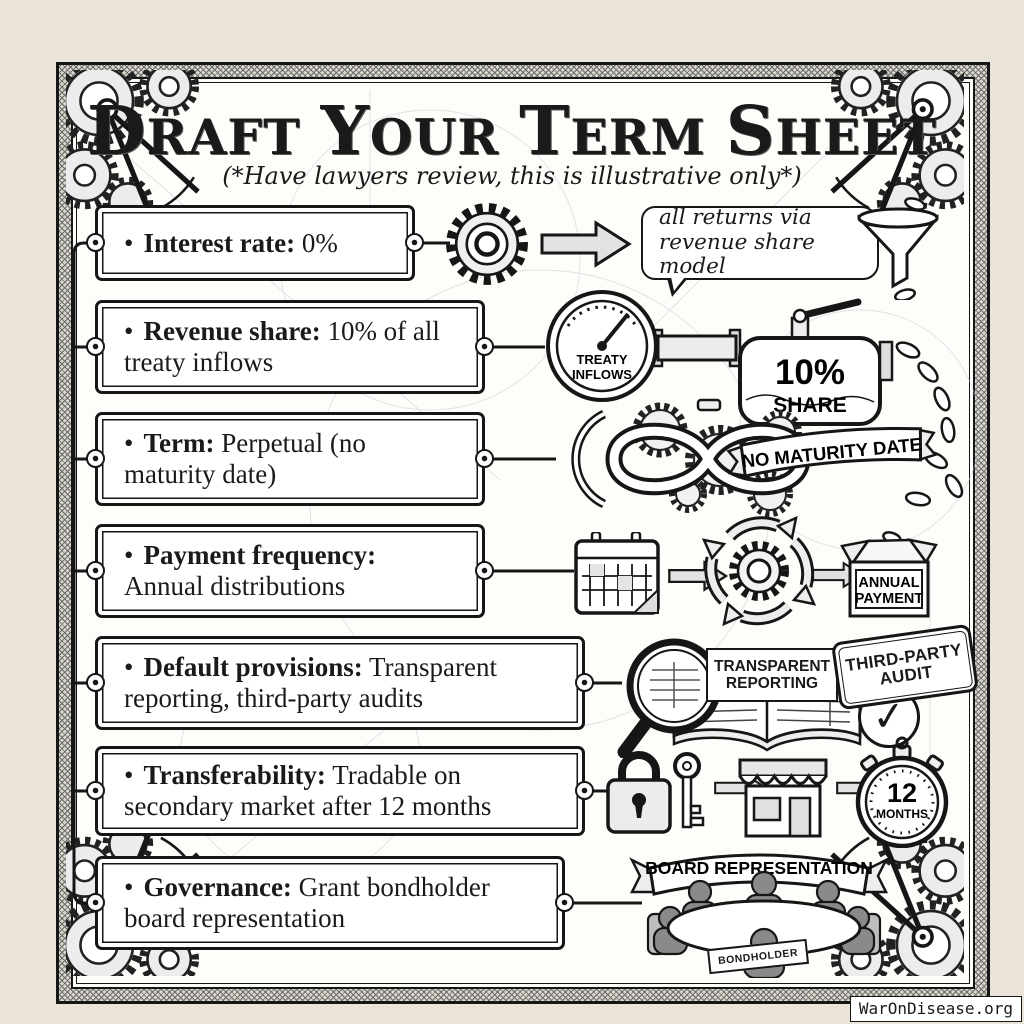 The image size is (1024, 1024). Describe the element at coordinates (889, 574) in the screenshot. I see `annual-payment-box-icon: ANNUAL PAYMENT` at that location.